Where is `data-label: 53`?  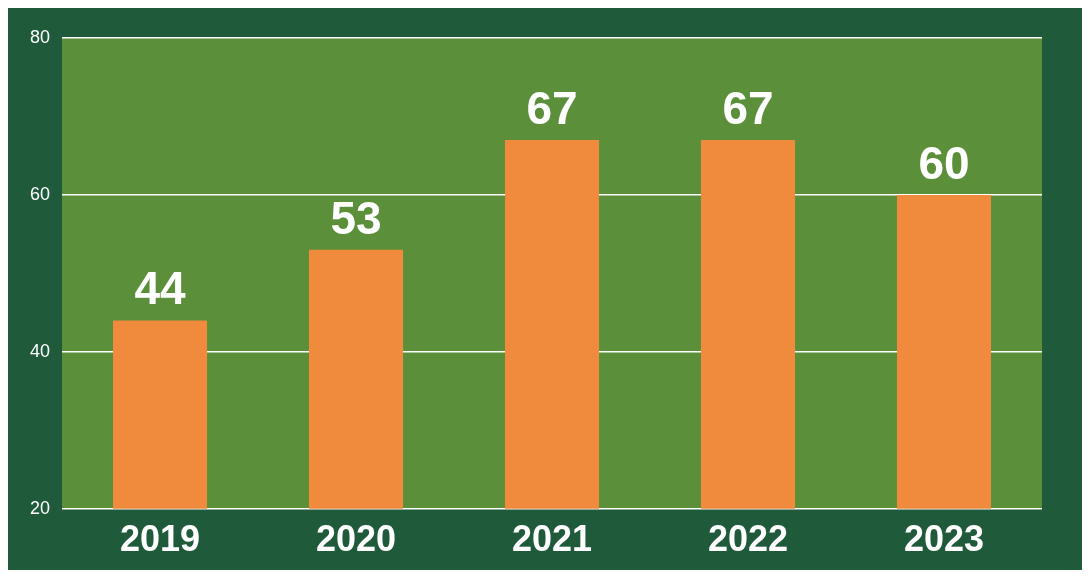
data-label: 53 is located at coordinates (356, 217).